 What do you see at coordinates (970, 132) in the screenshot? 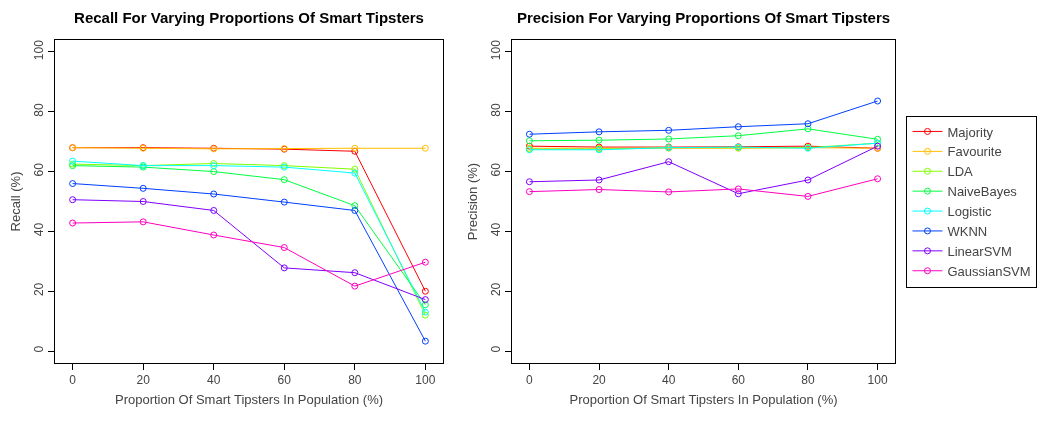
I see `legend-label: Majority` at bounding box center [970, 132].